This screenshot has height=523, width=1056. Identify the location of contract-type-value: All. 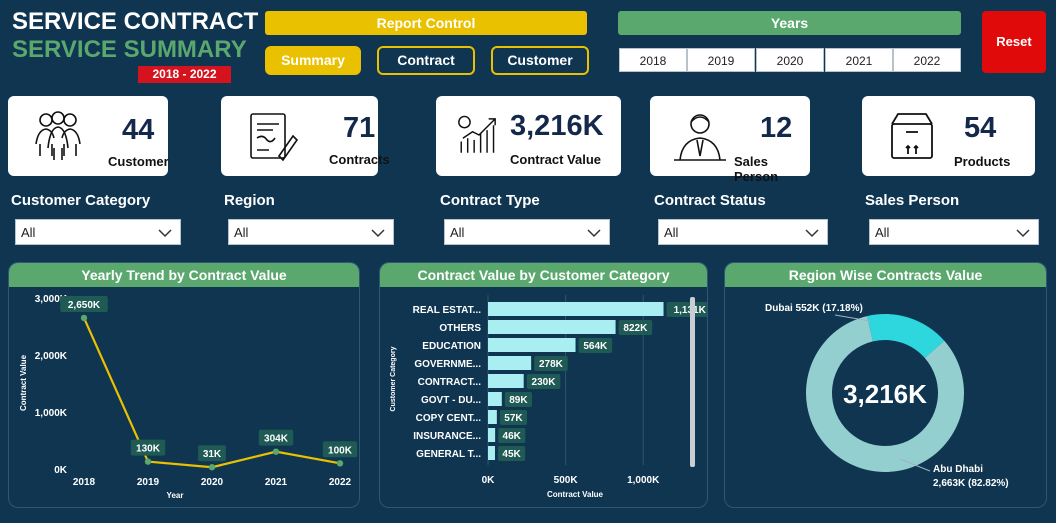
(457, 232).